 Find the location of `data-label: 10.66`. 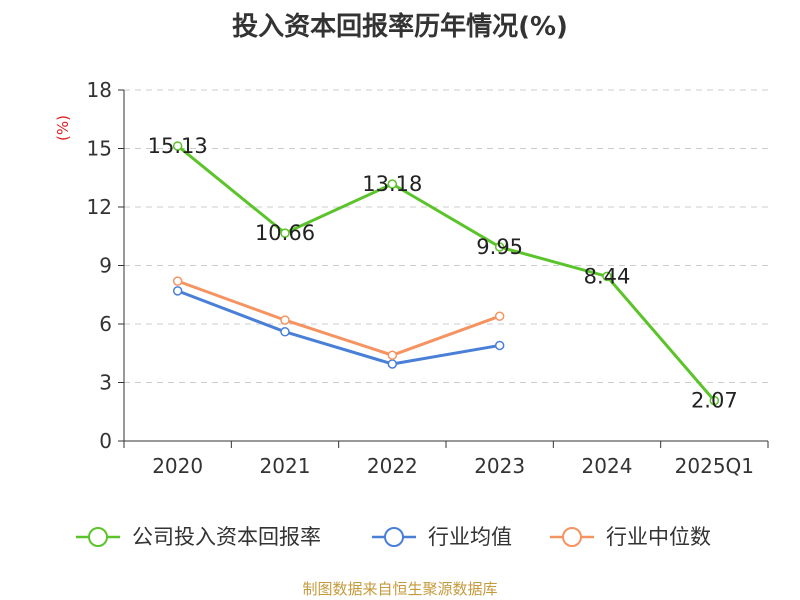

data-label: 10.66 is located at coordinates (285, 233).